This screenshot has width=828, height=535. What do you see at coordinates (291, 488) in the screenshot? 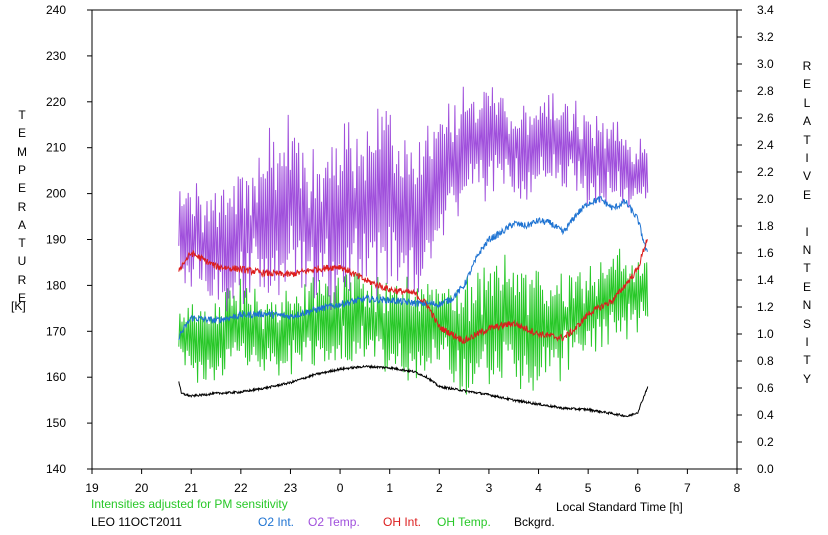
I see `x-tick-label: 23` at bounding box center [291, 488].